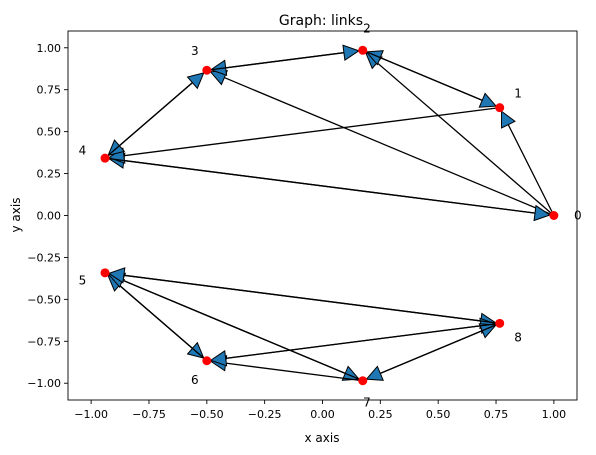 This screenshot has width=596, height=455. Describe the element at coordinates (322, 438) in the screenshot. I see `x-axis-label: x axis` at that location.